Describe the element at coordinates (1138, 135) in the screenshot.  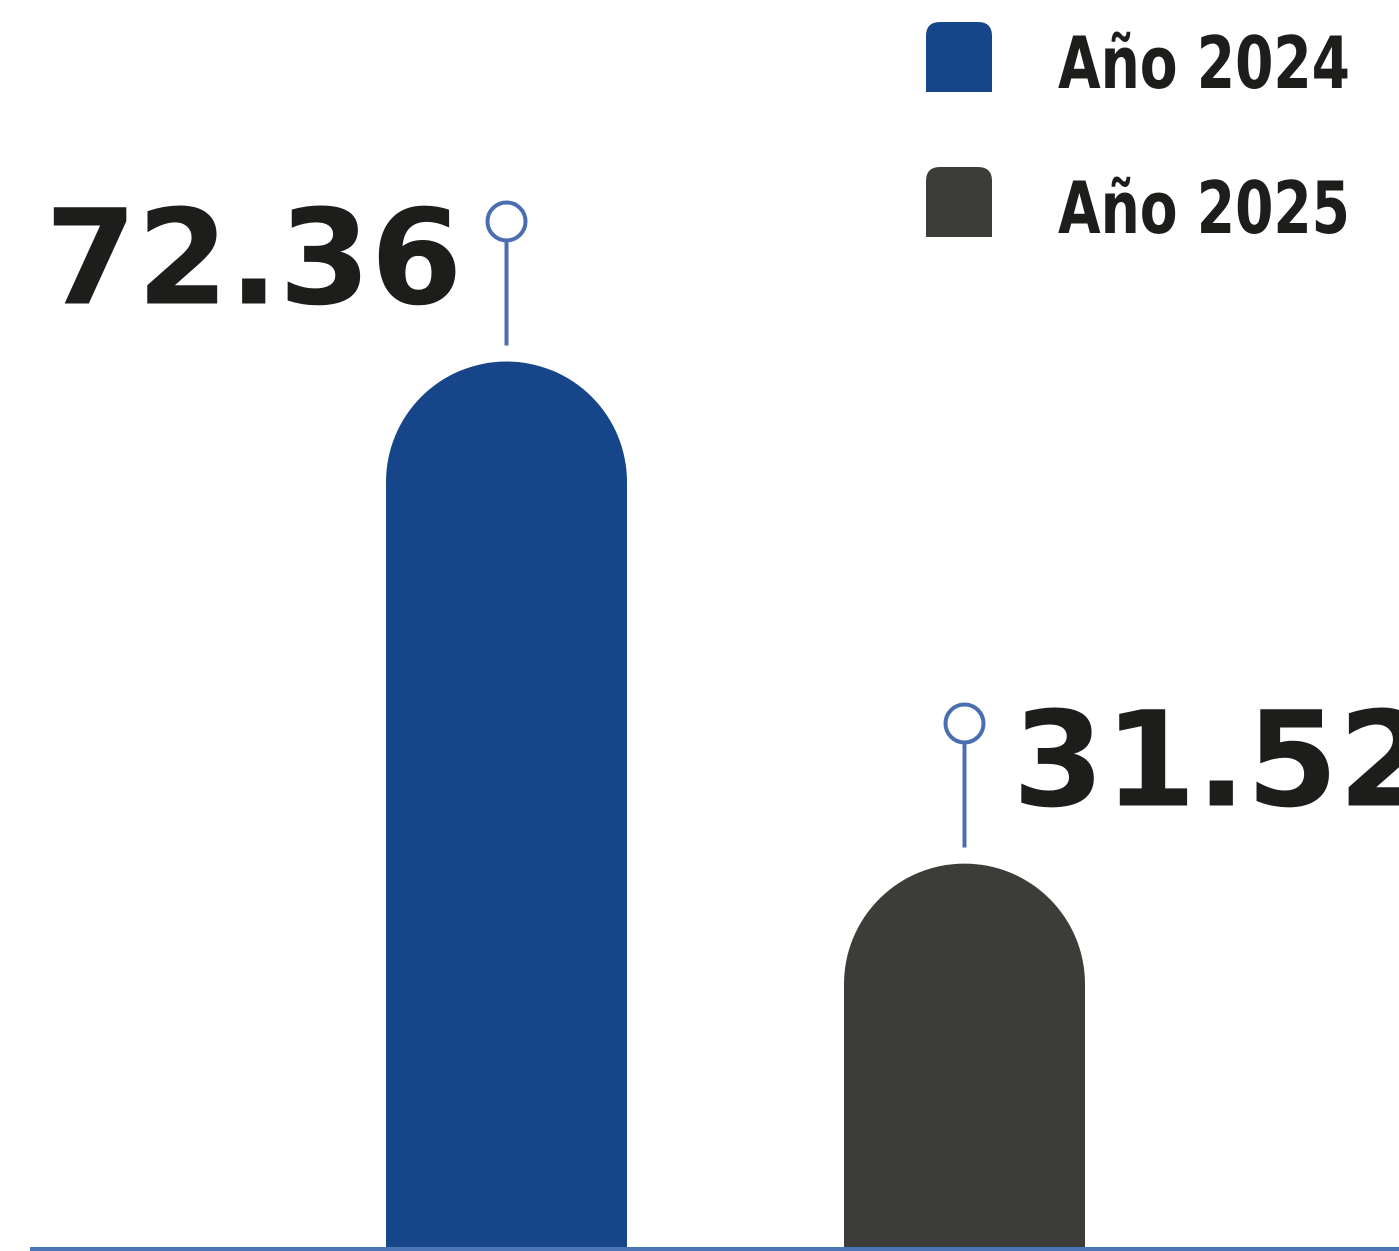
I see `legend: Año 2024 Año 2025` at that location.